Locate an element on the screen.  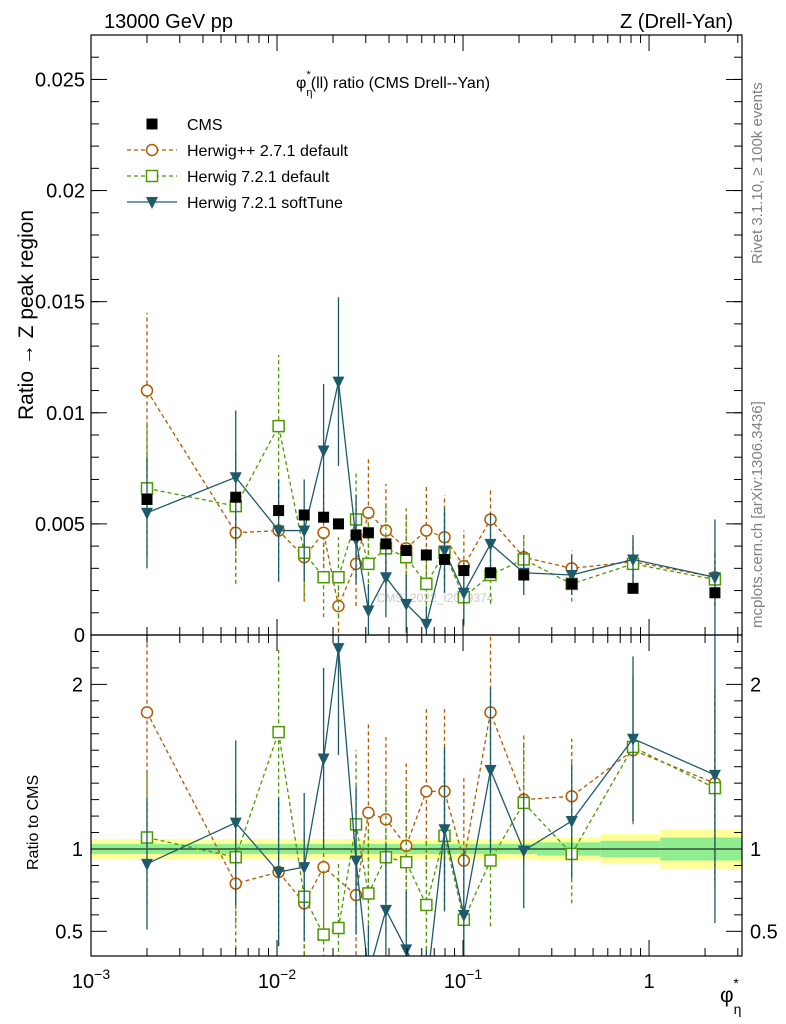
legend-entry-2: Herwig 7.2.1 default is located at coordinates (228, 177).